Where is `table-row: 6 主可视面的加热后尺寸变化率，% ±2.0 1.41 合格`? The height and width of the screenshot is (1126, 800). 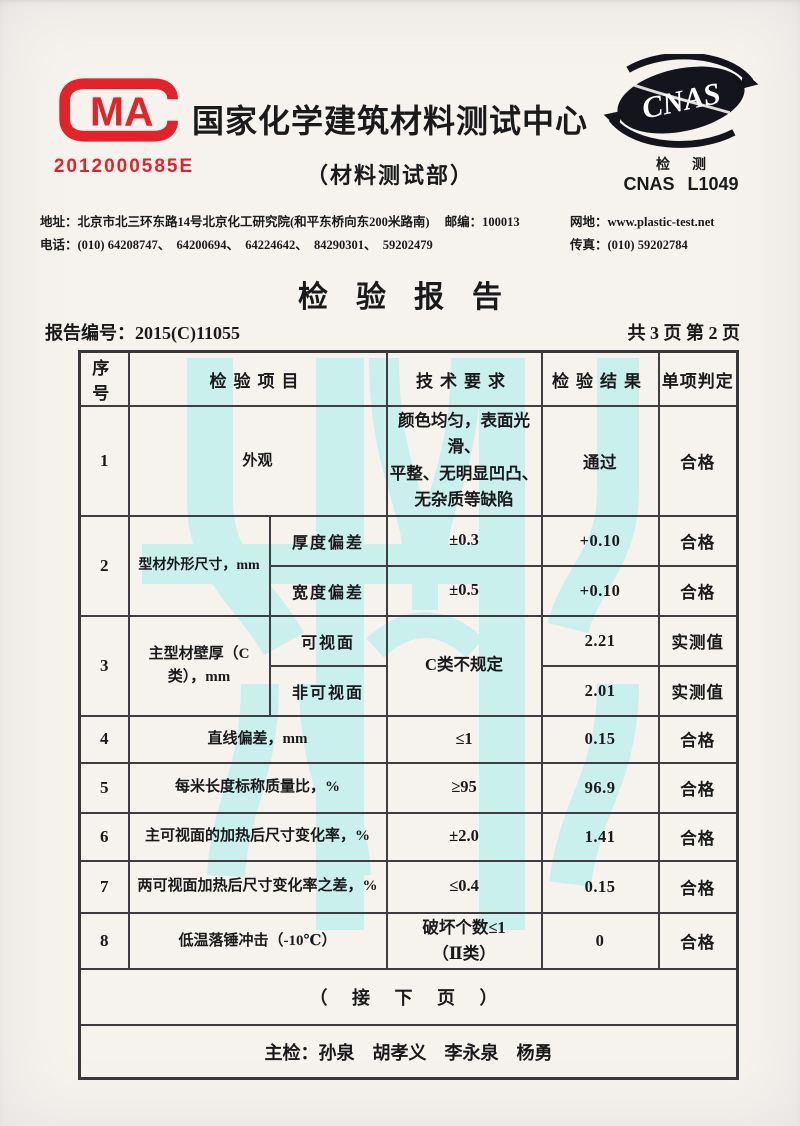
table-row: 6 主可视面的加热后尺寸变化率，% ±2.0 1.41 合格 is located at coordinates (408, 836).